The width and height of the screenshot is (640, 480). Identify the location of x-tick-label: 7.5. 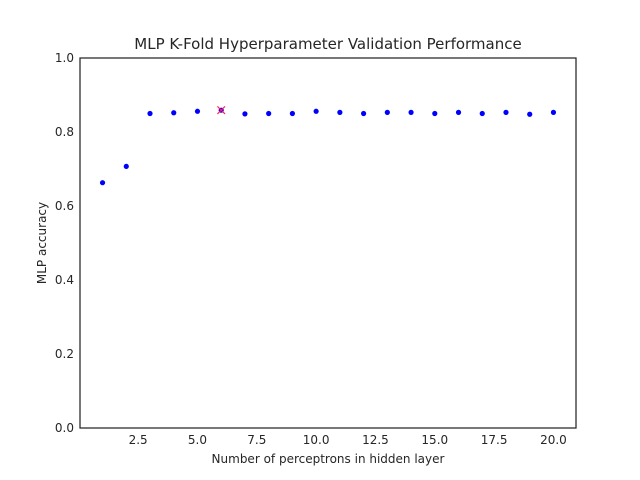
(256, 440).